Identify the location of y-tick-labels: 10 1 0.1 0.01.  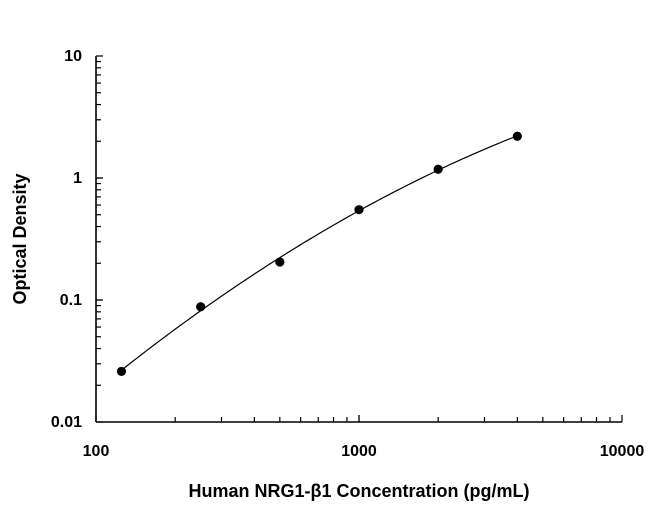
(66, 239).